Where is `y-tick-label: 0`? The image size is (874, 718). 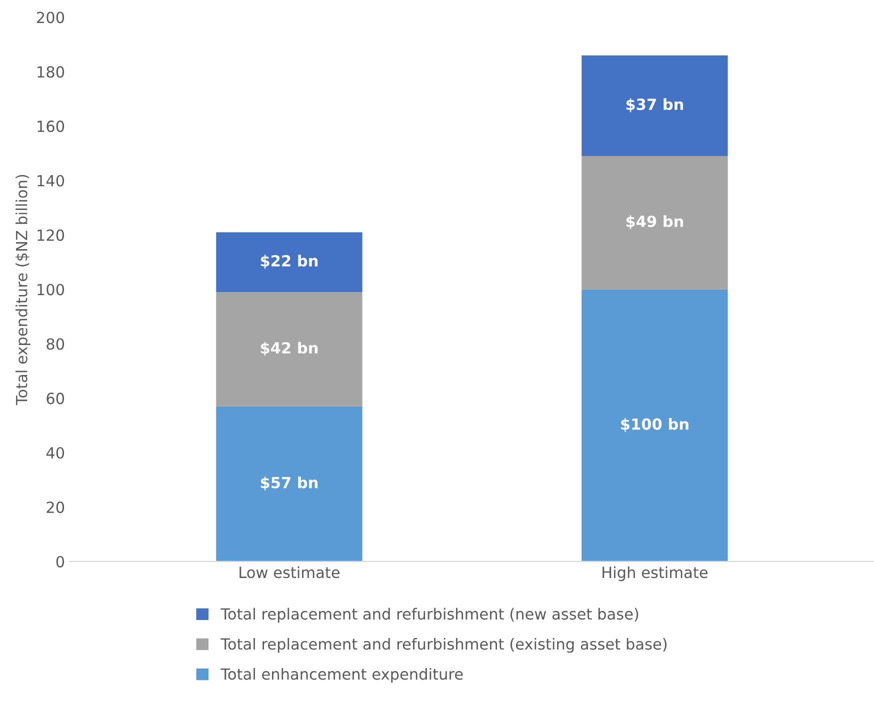
y-tick-label: 0 is located at coordinates (60, 562).